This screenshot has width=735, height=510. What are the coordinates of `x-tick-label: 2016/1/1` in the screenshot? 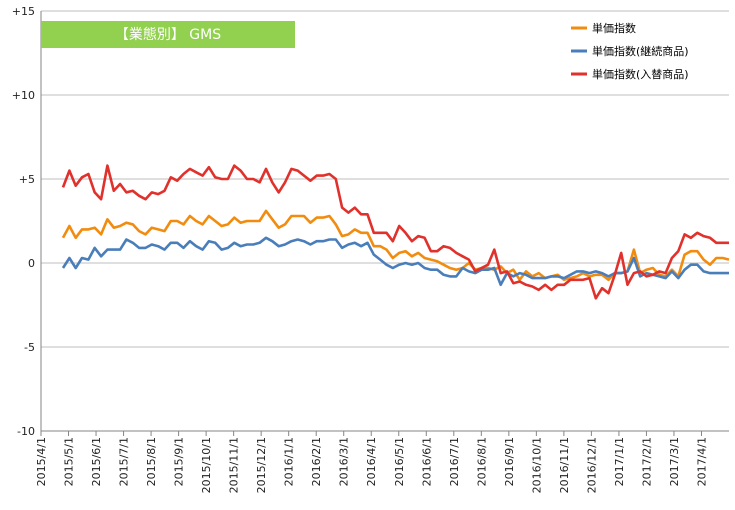 It's located at (289, 461).